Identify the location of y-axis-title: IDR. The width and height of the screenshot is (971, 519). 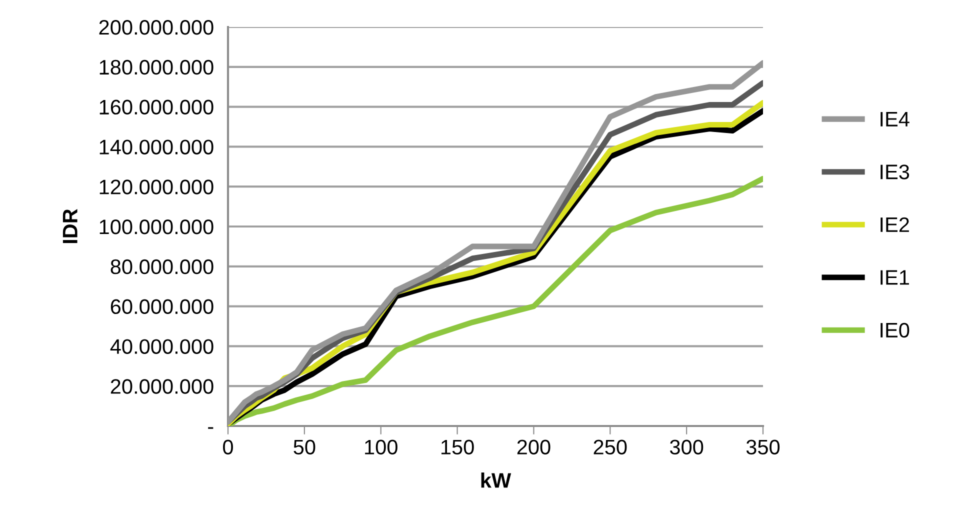
(70, 226).